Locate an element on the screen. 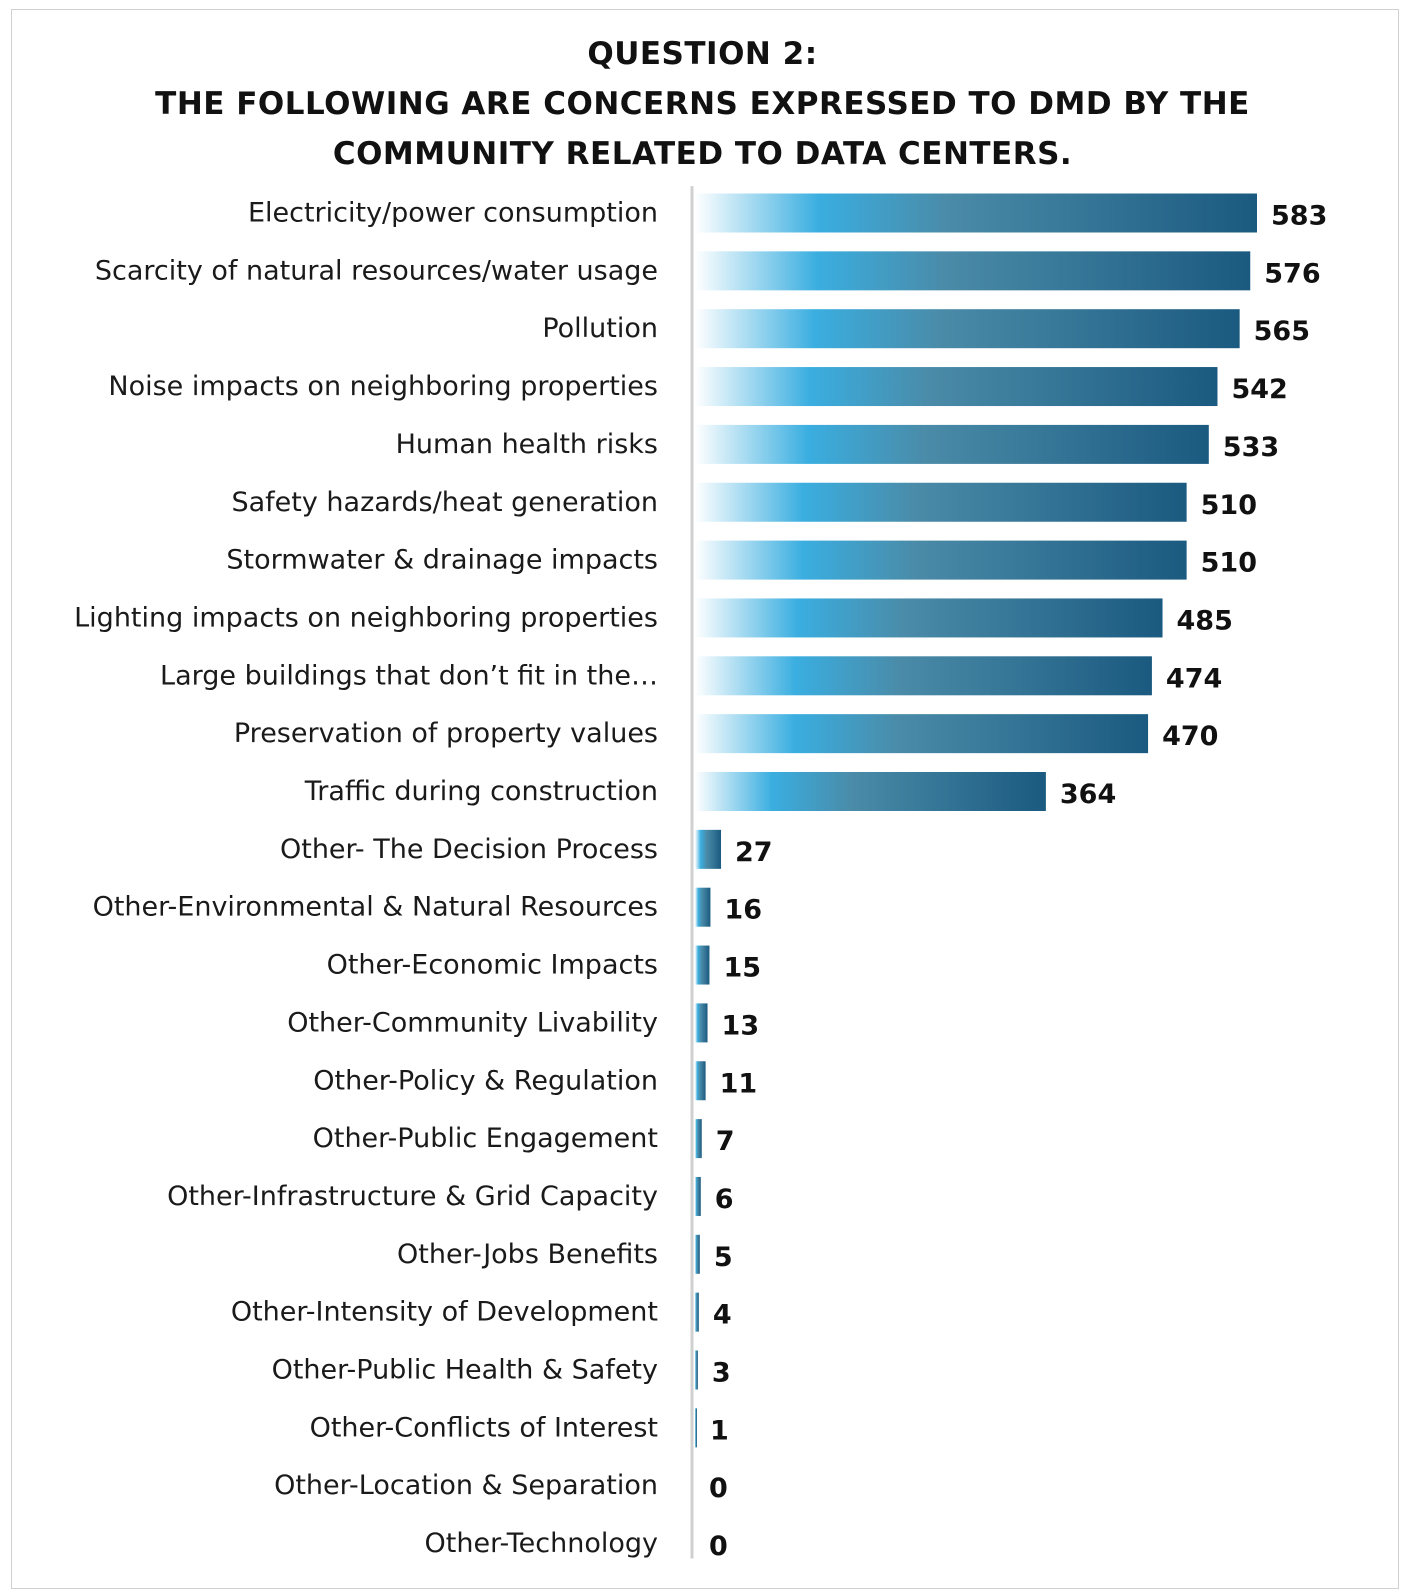 This screenshot has width=1405, height=1589. category-label: Traffic during construction is located at coordinates (481, 791).